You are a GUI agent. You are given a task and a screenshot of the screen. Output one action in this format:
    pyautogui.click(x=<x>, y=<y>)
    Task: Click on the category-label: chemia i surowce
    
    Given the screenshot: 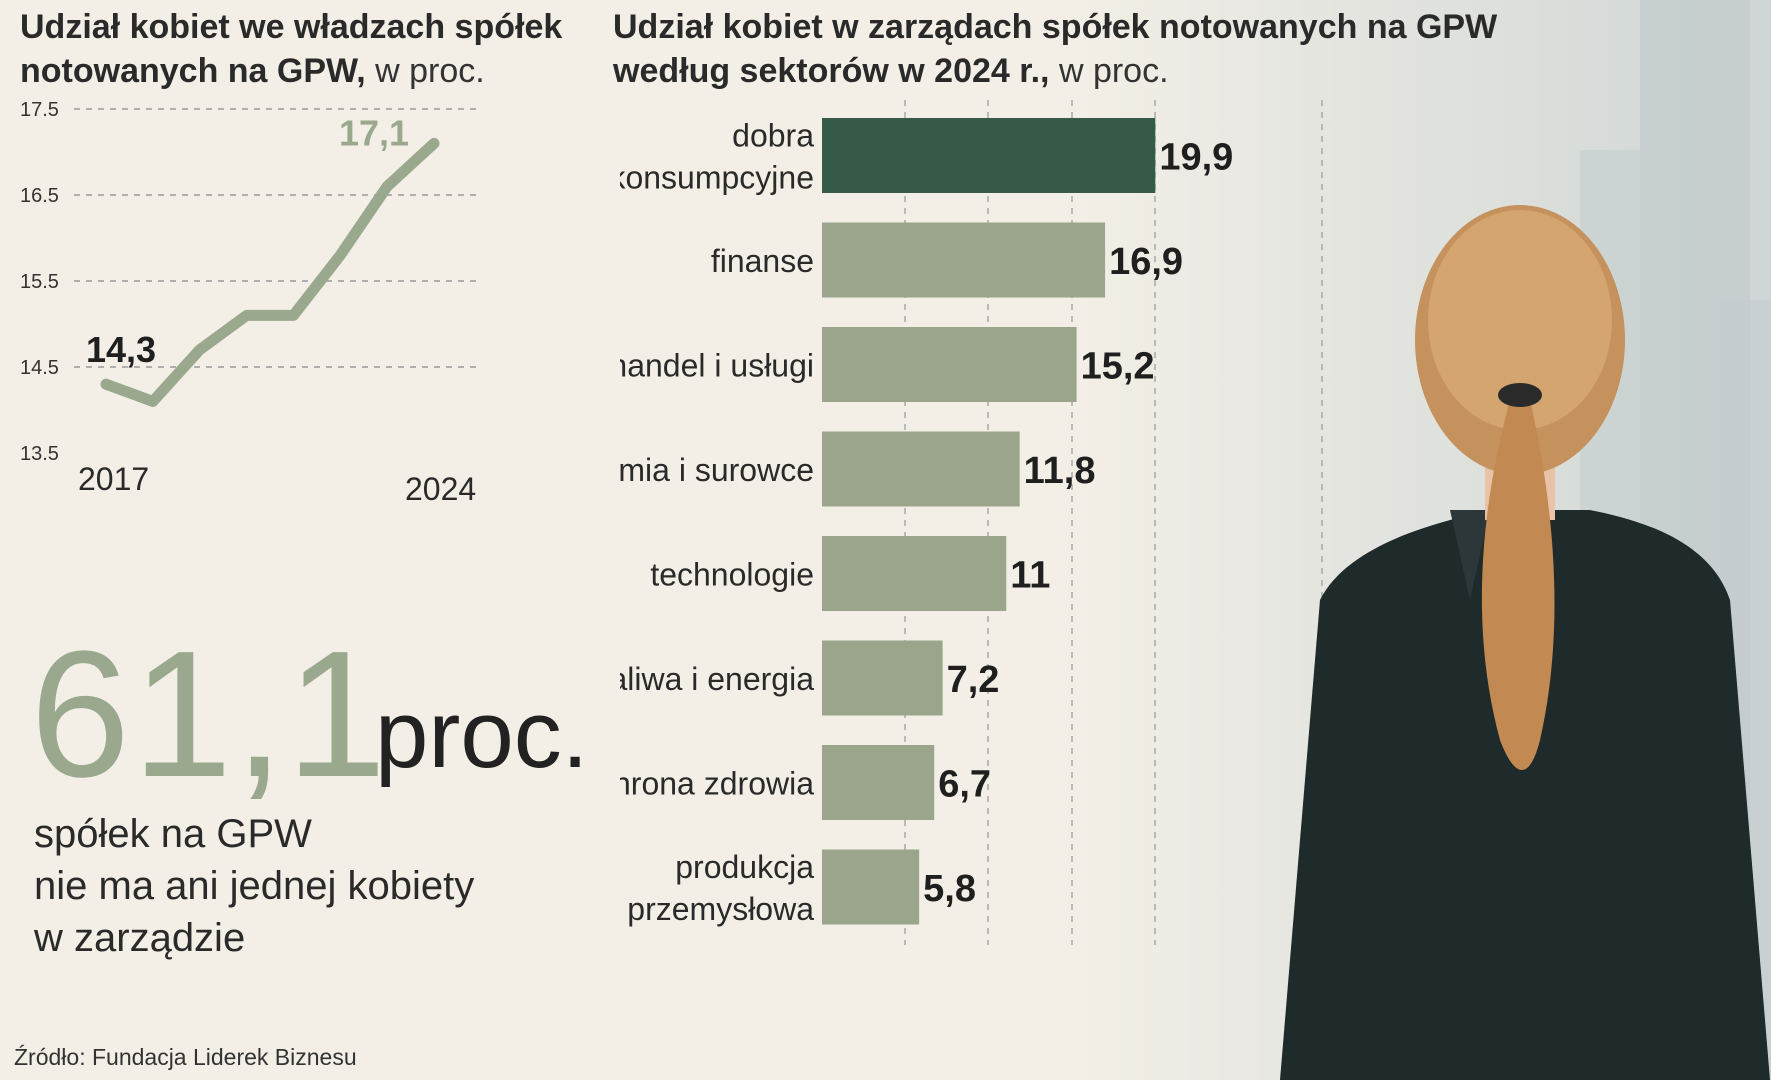 What is the action you would take?
    pyautogui.click(x=717, y=470)
    